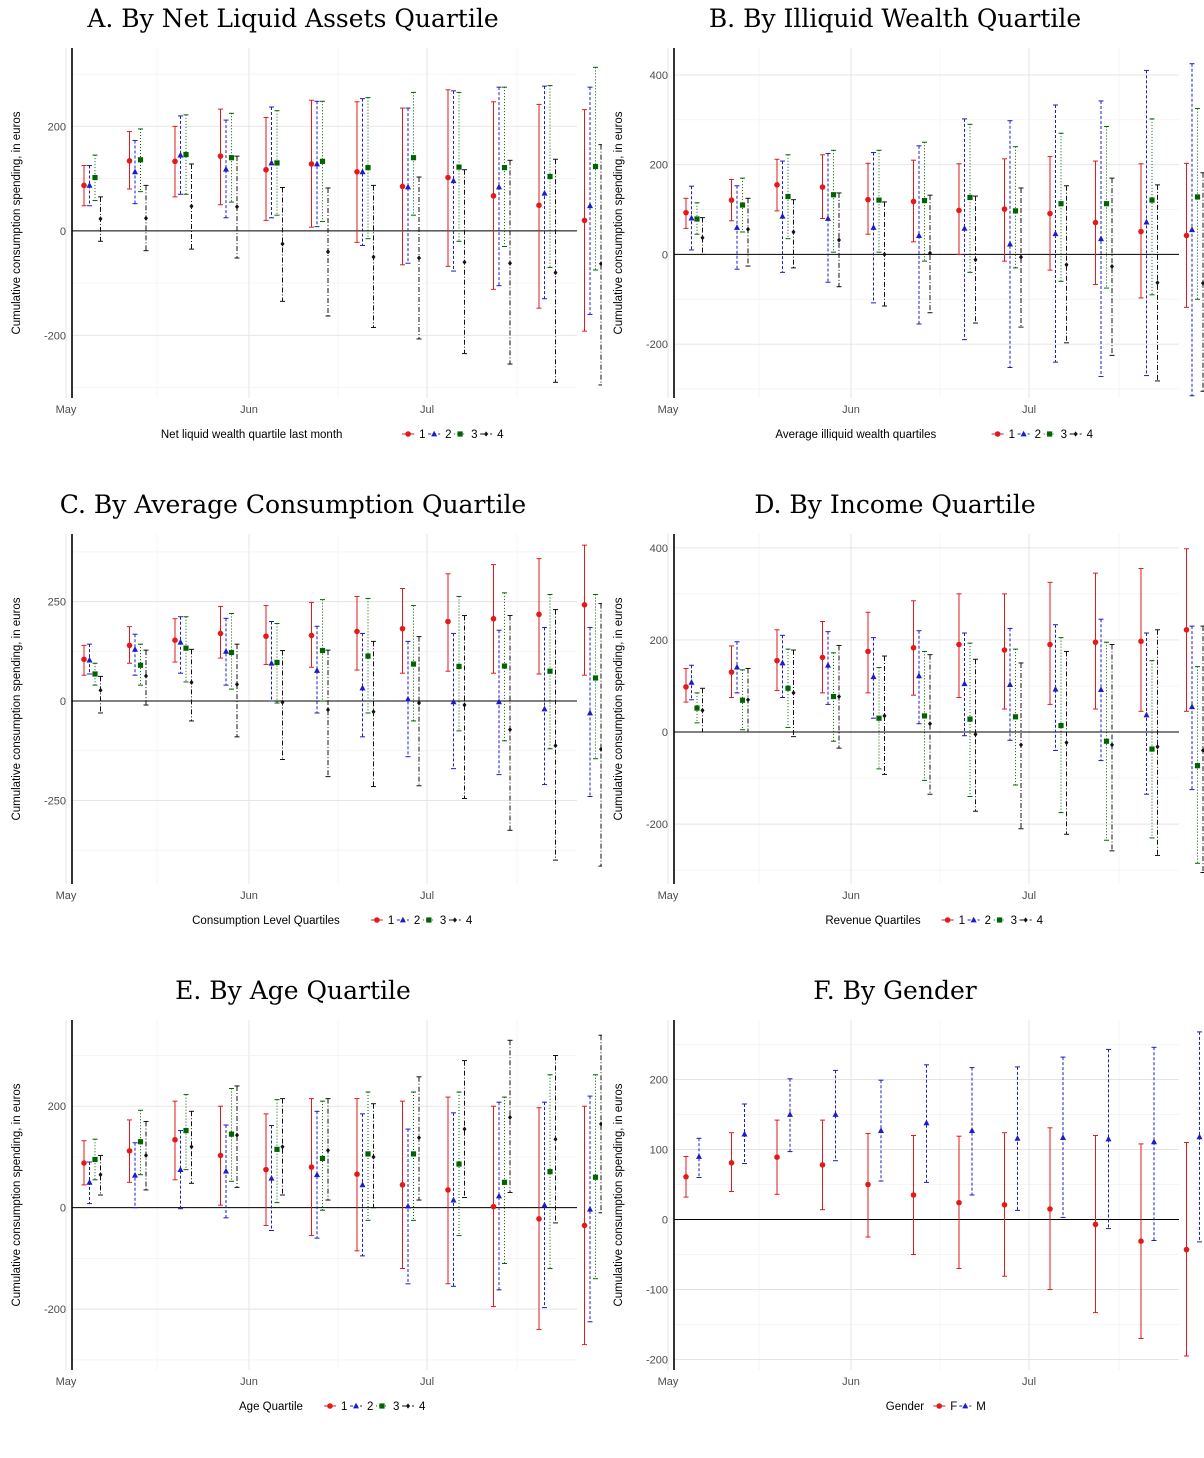 This screenshot has height=1458, width=1204. What do you see at coordinates (434, 921) in the screenshot?
I see `legend-item-3: 3` at bounding box center [434, 921].